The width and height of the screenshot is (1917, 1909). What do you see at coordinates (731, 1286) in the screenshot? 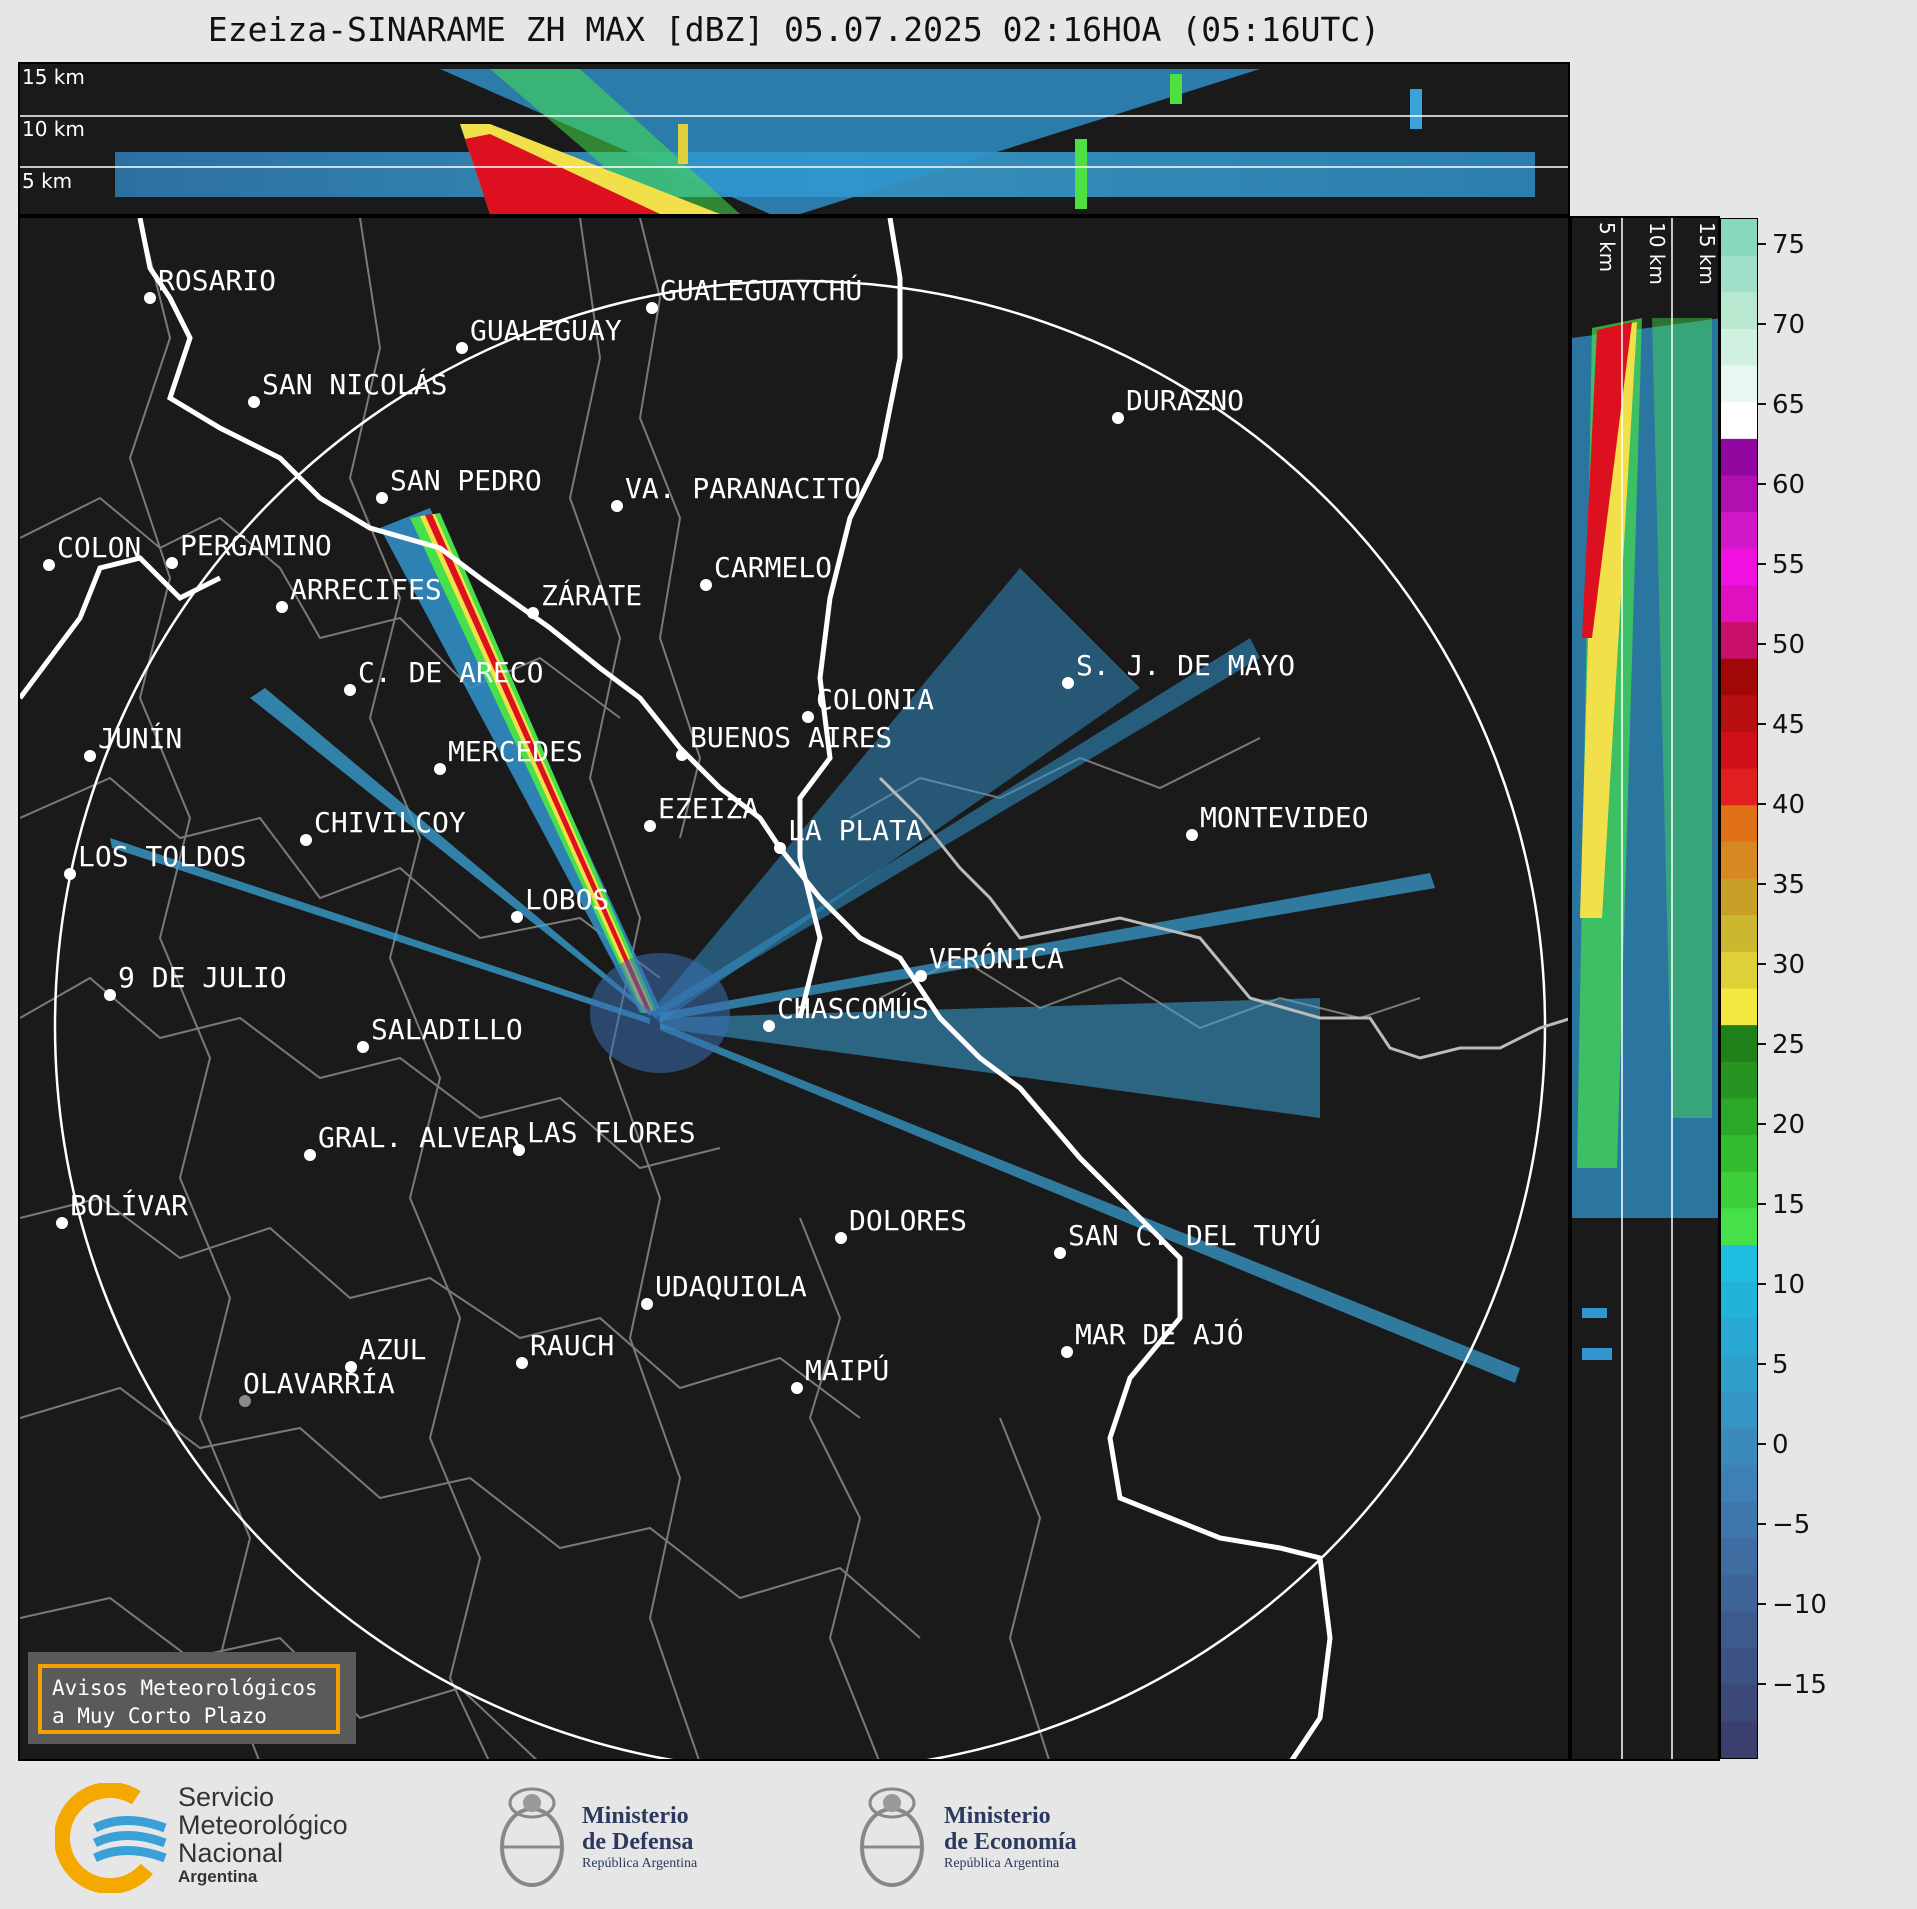
I see `city-label: UDAQUIOLA` at bounding box center [731, 1286].